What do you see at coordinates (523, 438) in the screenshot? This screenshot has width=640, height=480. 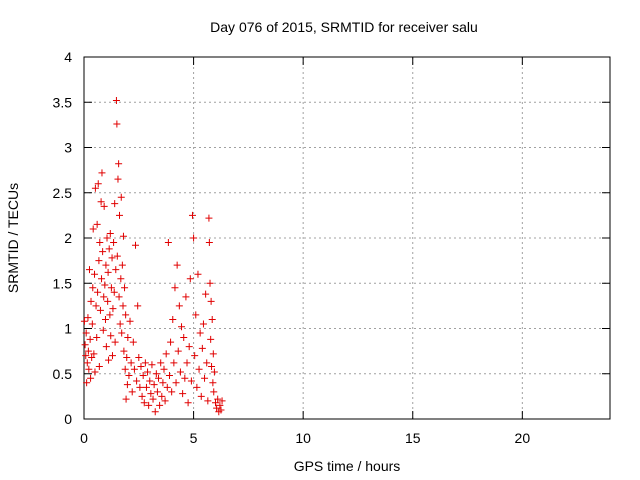 I see `x-tick-label: 20` at bounding box center [523, 438].